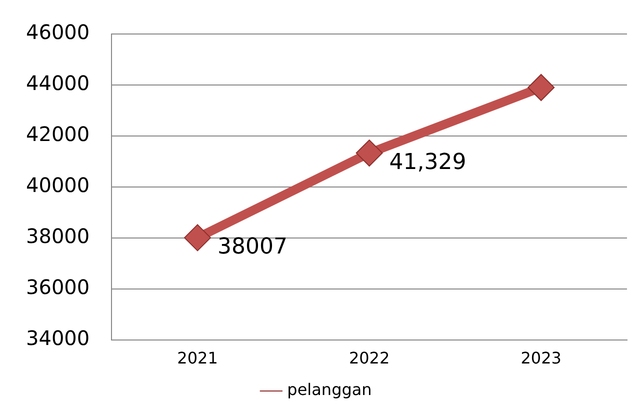 The height and width of the screenshot is (409, 641). Describe the element at coordinates (253, 247) in the screenshot. I see `data-label: 38007` at that location.